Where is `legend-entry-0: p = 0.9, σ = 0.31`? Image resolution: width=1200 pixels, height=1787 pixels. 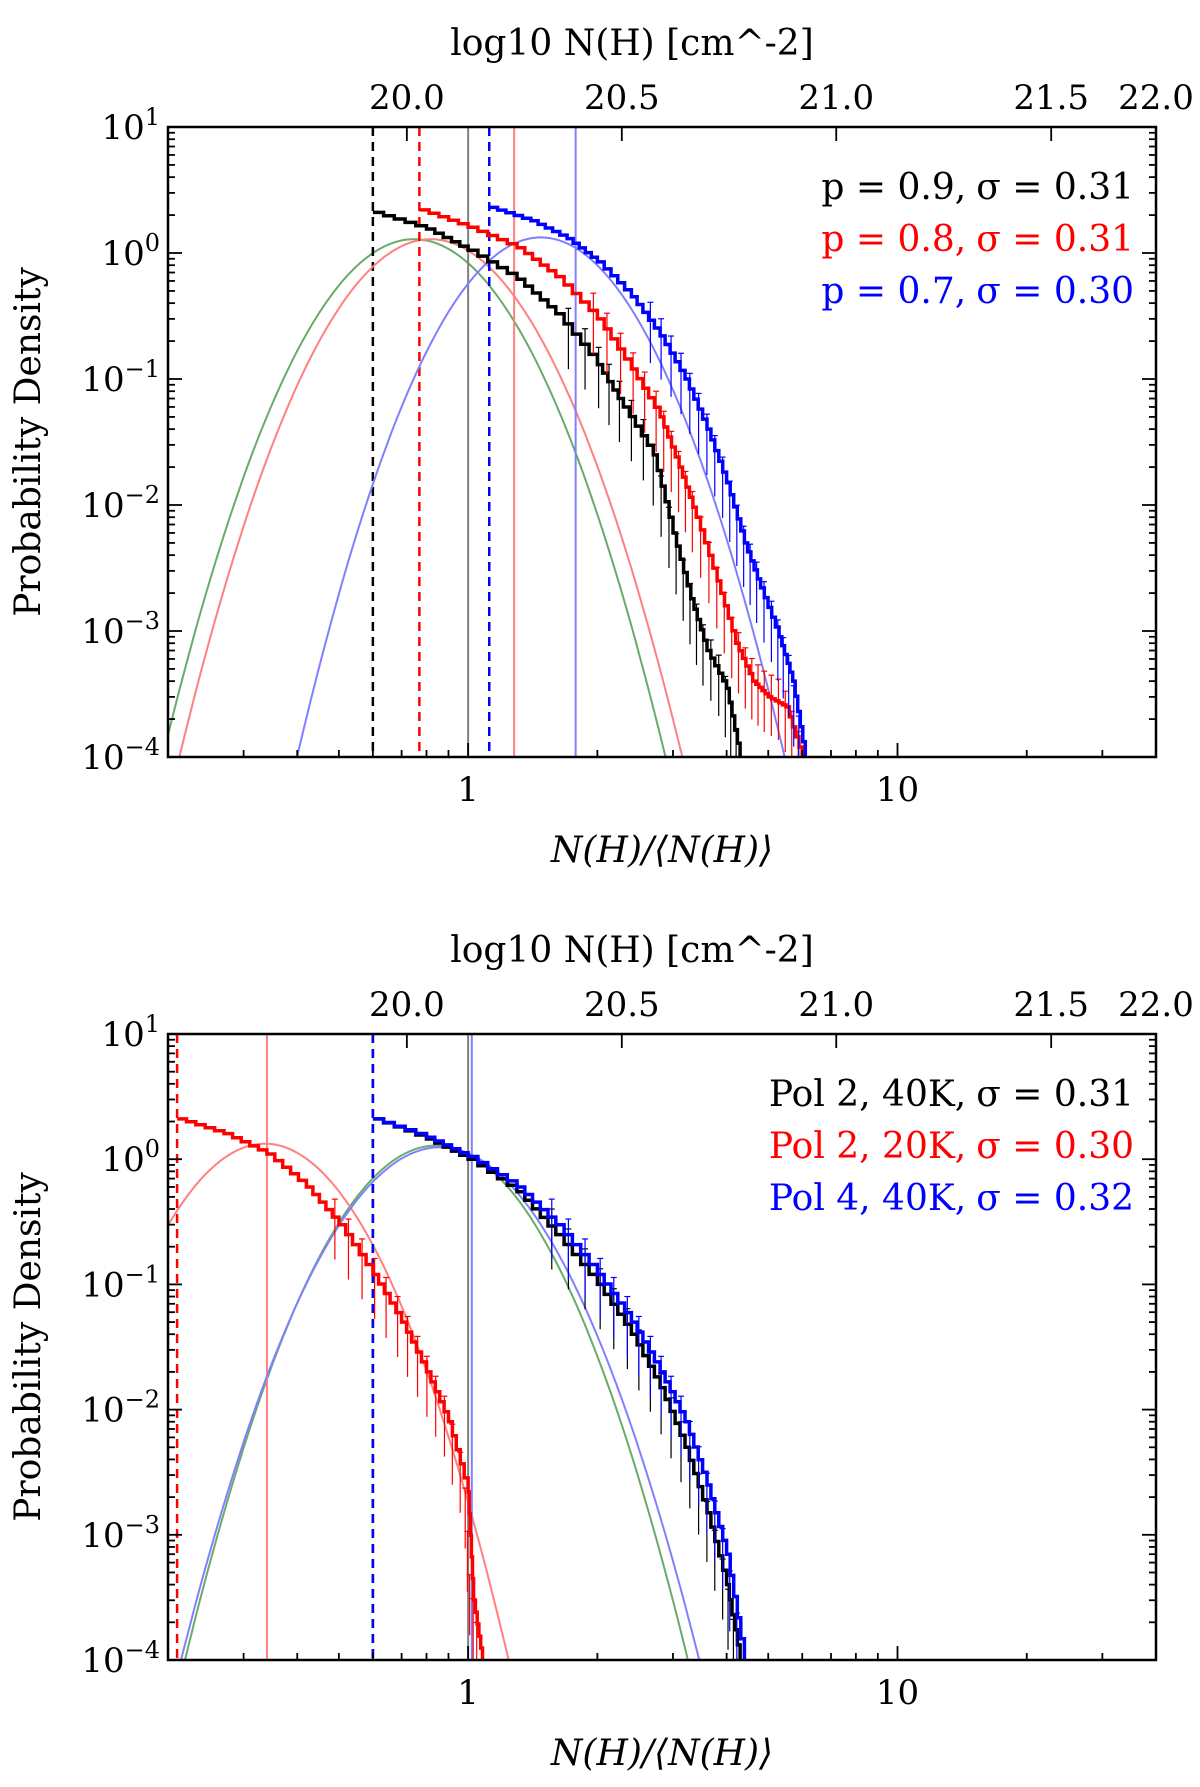
legend-entry-0: p = 0.9, σ = 0.31 is located at coordinates (977, 187).